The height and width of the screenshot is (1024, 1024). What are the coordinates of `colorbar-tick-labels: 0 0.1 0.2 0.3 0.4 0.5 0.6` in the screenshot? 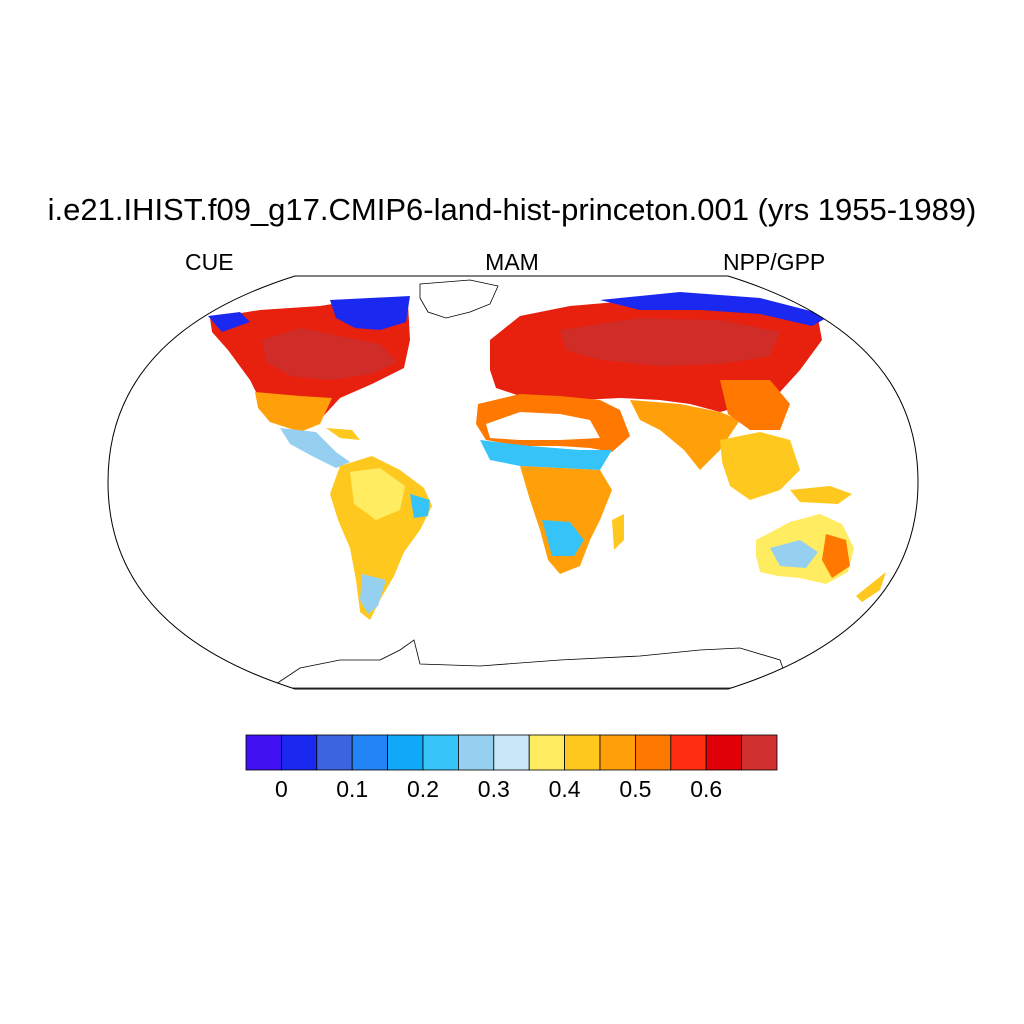 It's located at (512, 791).